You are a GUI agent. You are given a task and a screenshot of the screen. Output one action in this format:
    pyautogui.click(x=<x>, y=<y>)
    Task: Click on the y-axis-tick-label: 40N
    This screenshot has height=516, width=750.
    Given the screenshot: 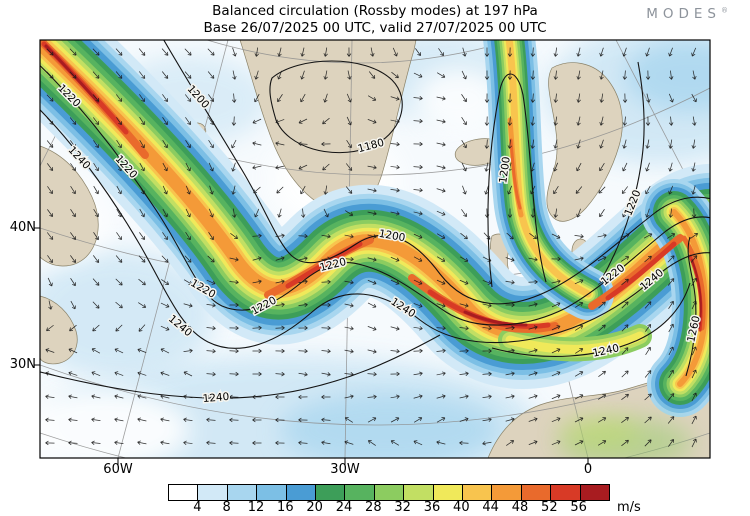 What is the action you would take?
    pyautogui.click(x=22, y=227)
    